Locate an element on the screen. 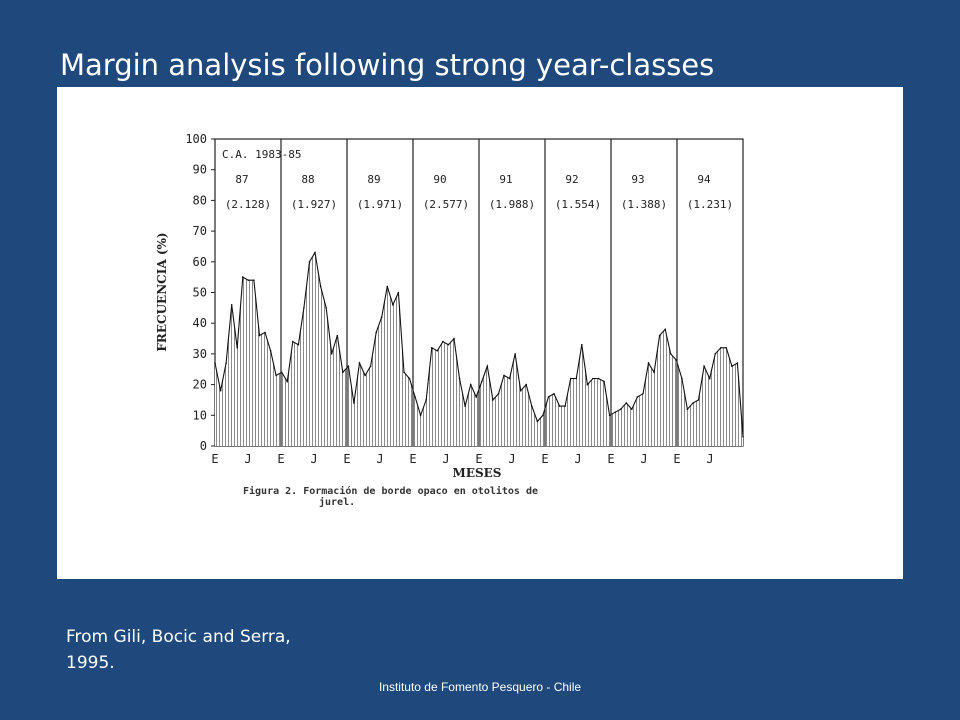 Image resolution: width=960 pixels, height=720 pixels. y-tick-label-0: 0 is located at coordinates (203, 446).